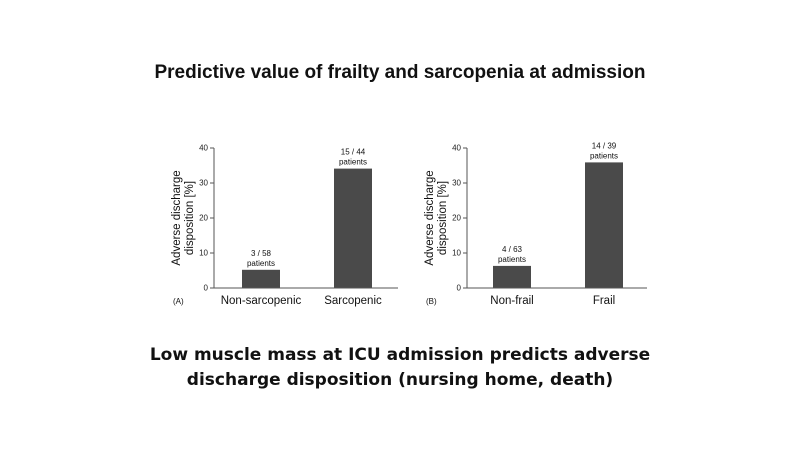  I want to click on bar-frail, so click(604, 225).